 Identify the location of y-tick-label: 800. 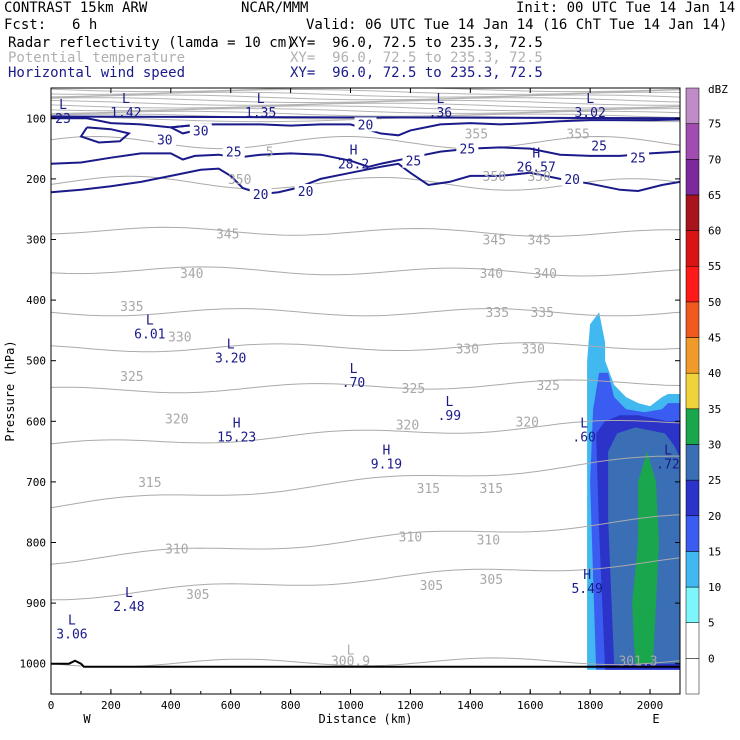
(36, 543).